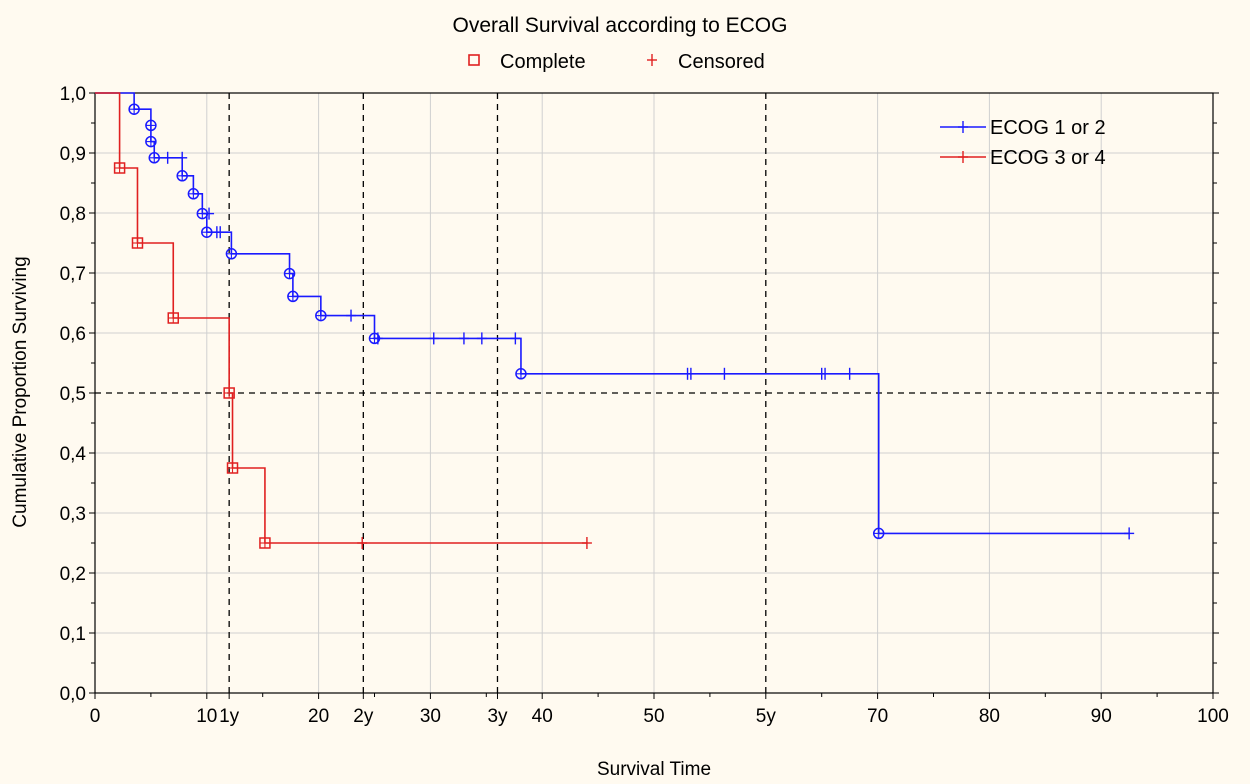  I want to click on x-tick-label: 30, so click(430, 716).